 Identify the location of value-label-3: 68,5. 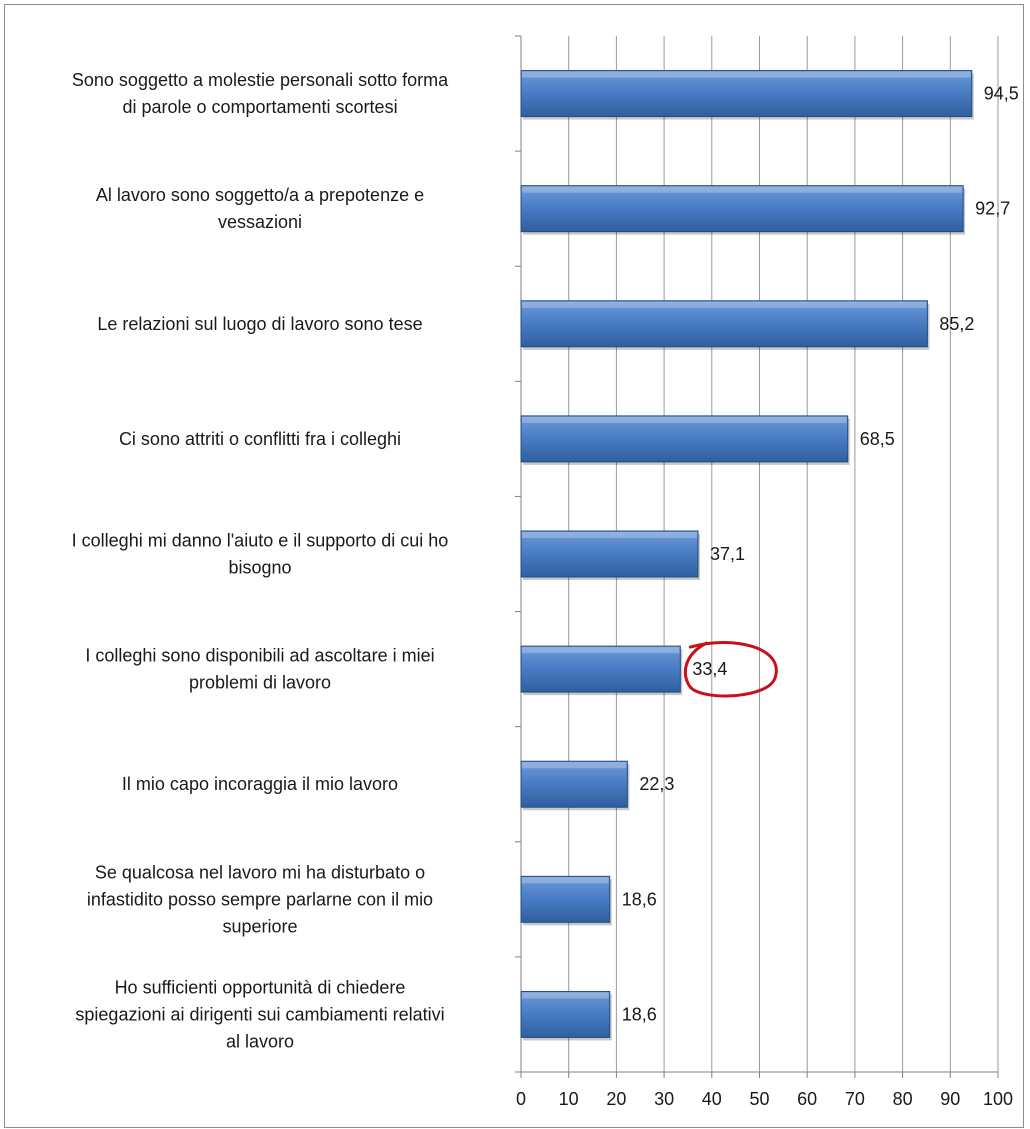
(877, 439).